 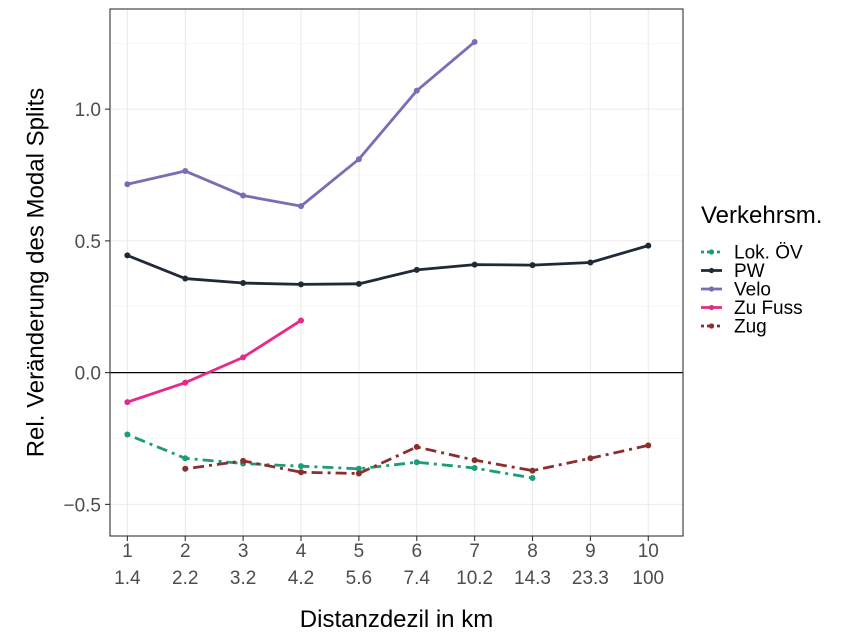 What do you see at coordinates (396, 619) in the screenshot?
I see `x-axis-title: Distanzdezil in km` at bounding box center [396, 619].